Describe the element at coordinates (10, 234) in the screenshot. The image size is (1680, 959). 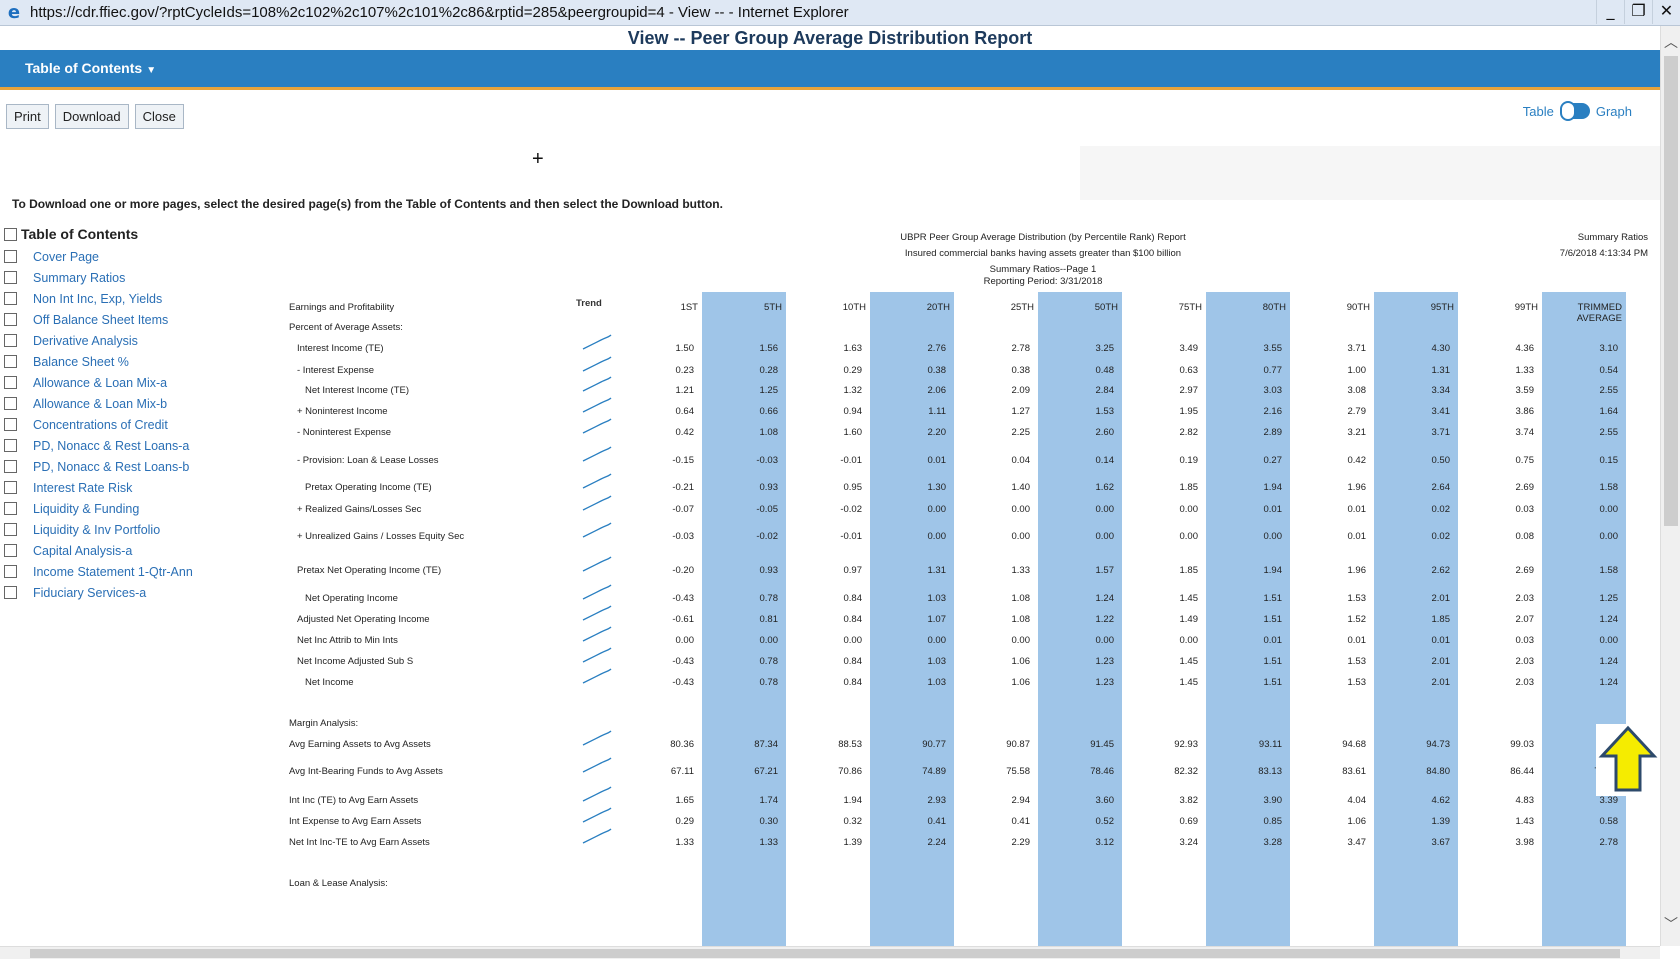
I see `select-all-checkbox` at that location.